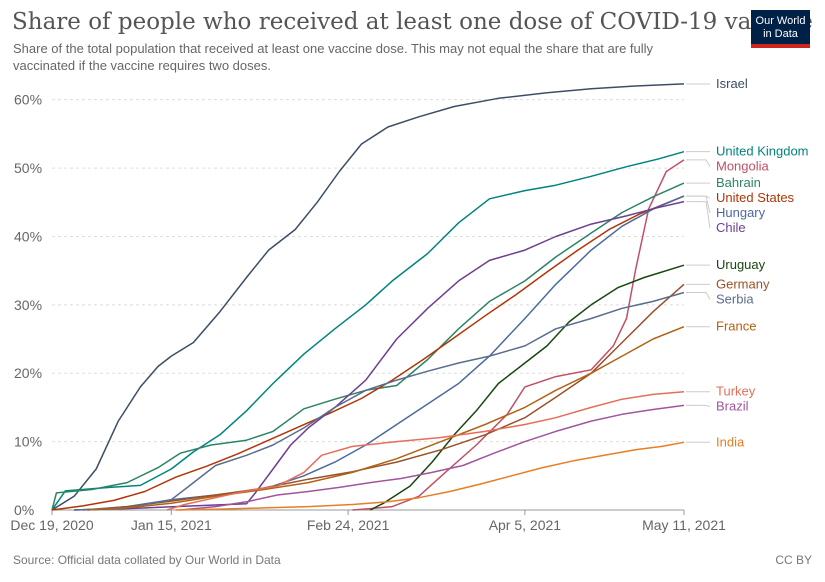  What do you see at coordinates (743, 166) in the screenshot?
I see `series-label-mongolia: Mongolia` at bounding box center [743, 166].